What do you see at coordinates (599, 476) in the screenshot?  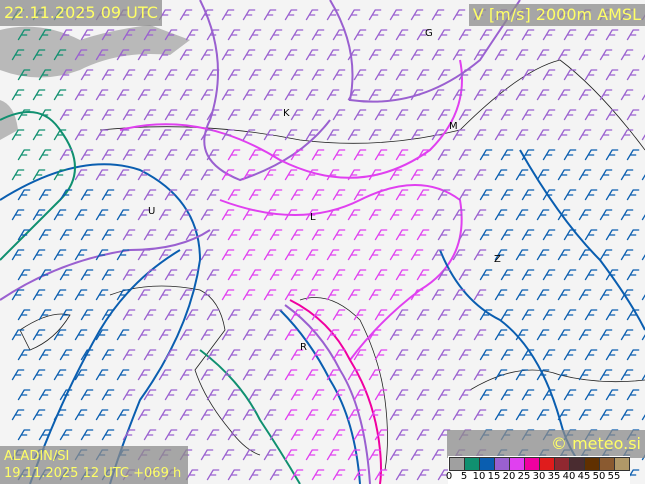 I see `legend-label: 50` at bounding box center [599, 476].